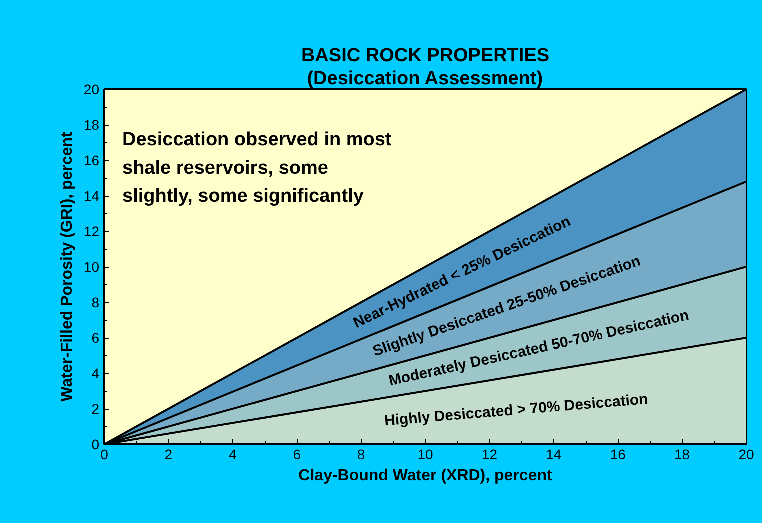 This screenshot has width=762, height=523. What do you see at coordinates (297, 454) in the screenshot?
I see `x-tick-label: 6` at bounding box center [297, 454].